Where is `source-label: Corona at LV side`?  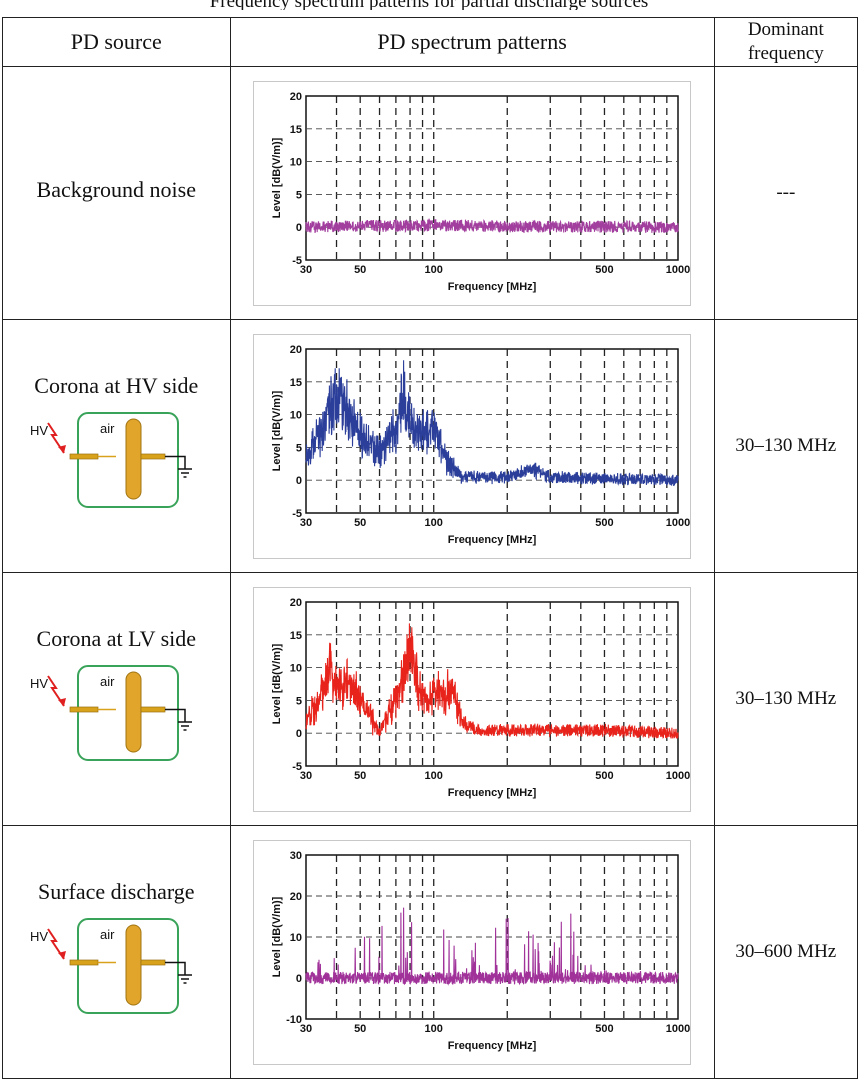 source-label: Corona at LV side is located at coordinates (116, 638).